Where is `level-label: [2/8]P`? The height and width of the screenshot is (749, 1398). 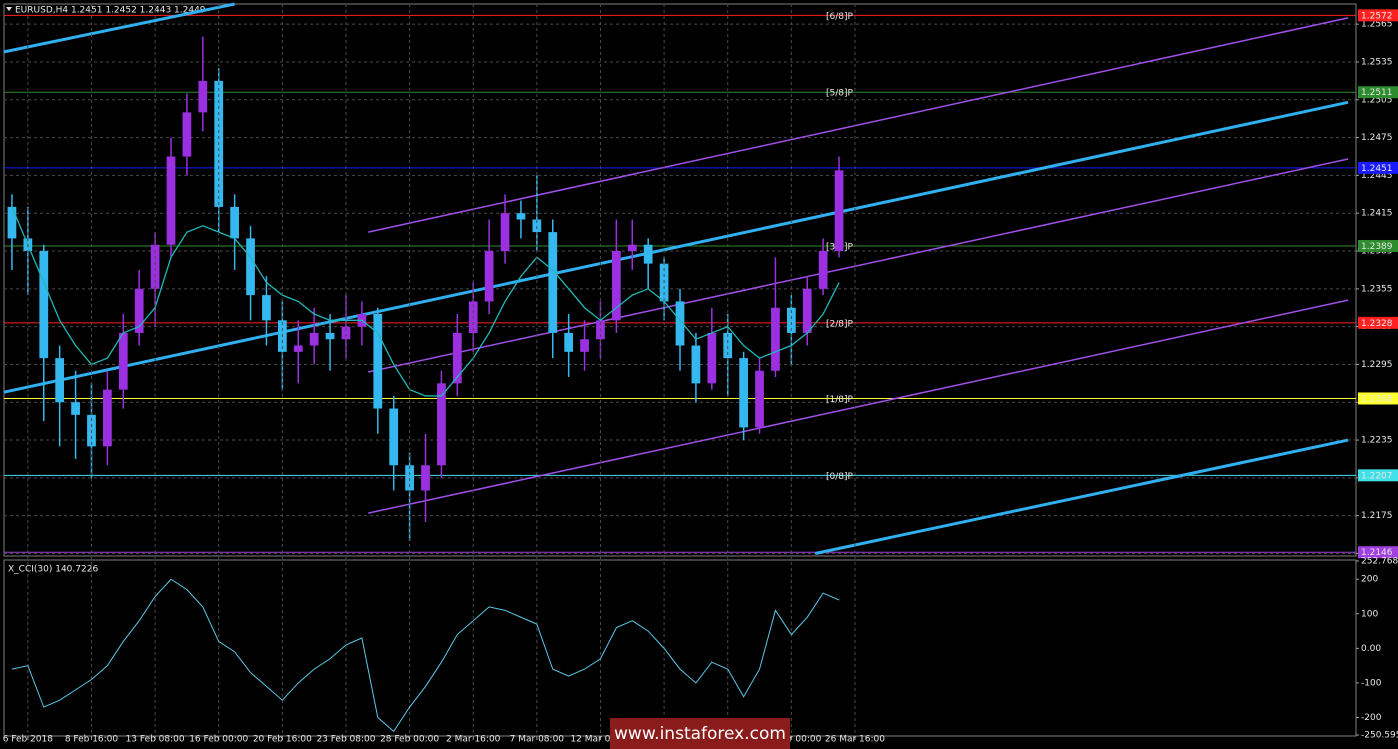
level-label: [2/8]P is located at coordinates (840, 324).